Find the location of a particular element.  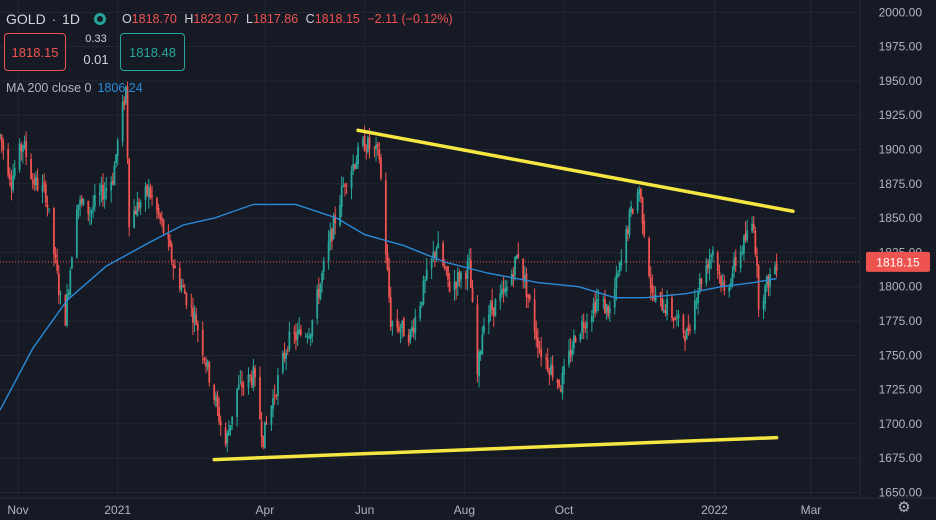

sell-button: 1818.15 is located at coordinates (35, 52).